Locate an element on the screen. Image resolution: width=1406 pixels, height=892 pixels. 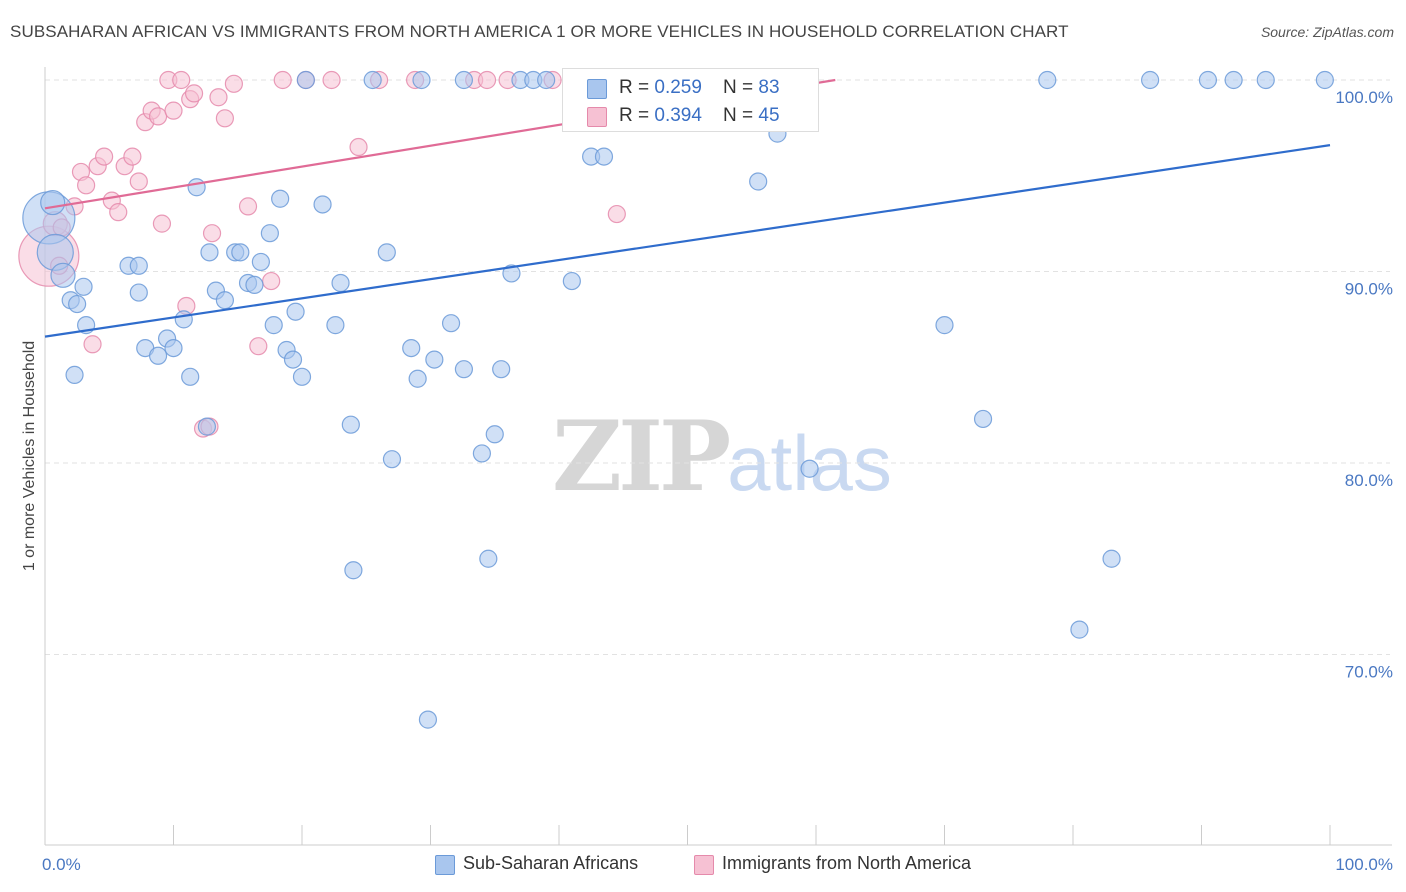
x-tick-label-min: 0.0% is located at coordinates (61, 864).